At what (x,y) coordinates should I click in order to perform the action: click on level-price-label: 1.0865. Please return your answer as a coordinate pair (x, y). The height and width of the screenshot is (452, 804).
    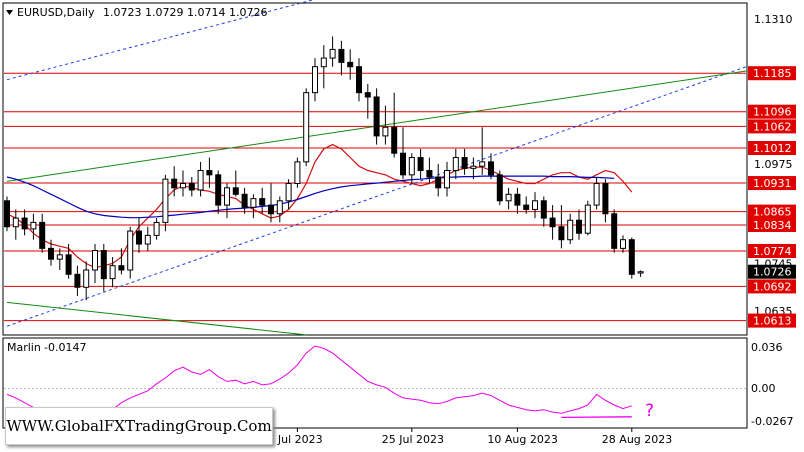
    Looking at the image, I should click on (772, 212).